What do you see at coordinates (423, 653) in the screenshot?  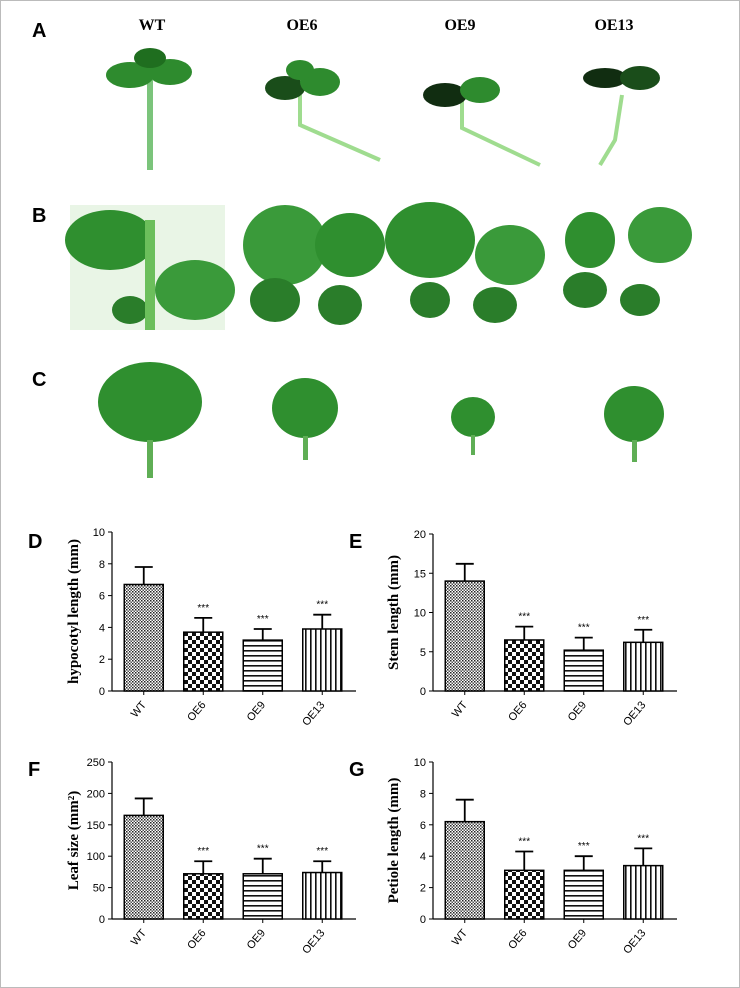 I see `y-tick-label: 5` at bounding box center [423, 653].